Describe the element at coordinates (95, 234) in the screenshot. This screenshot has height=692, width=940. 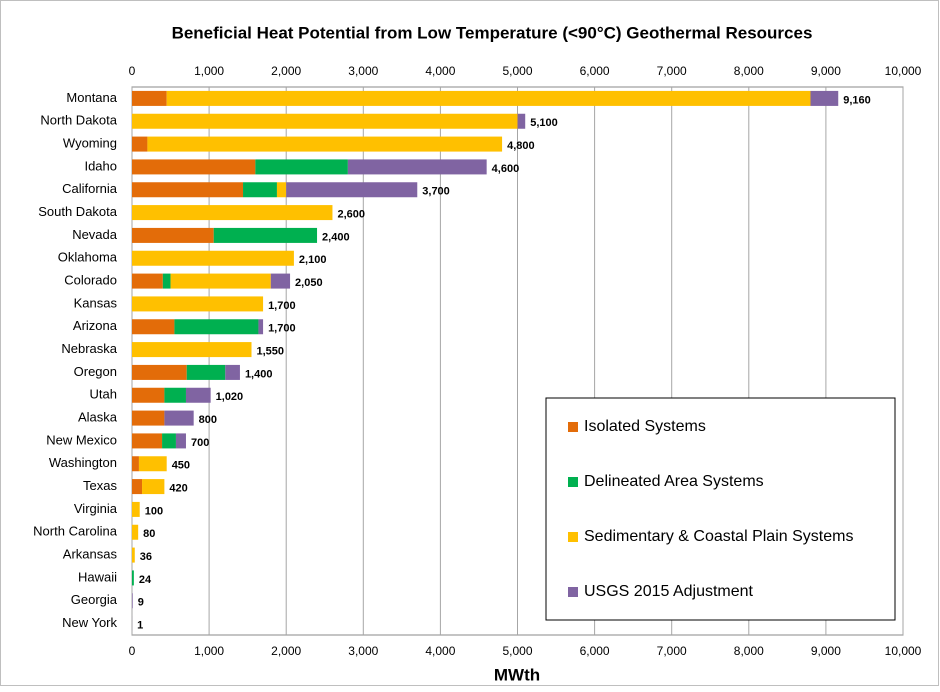
I see `y-tick-label: Nevada` at that location.